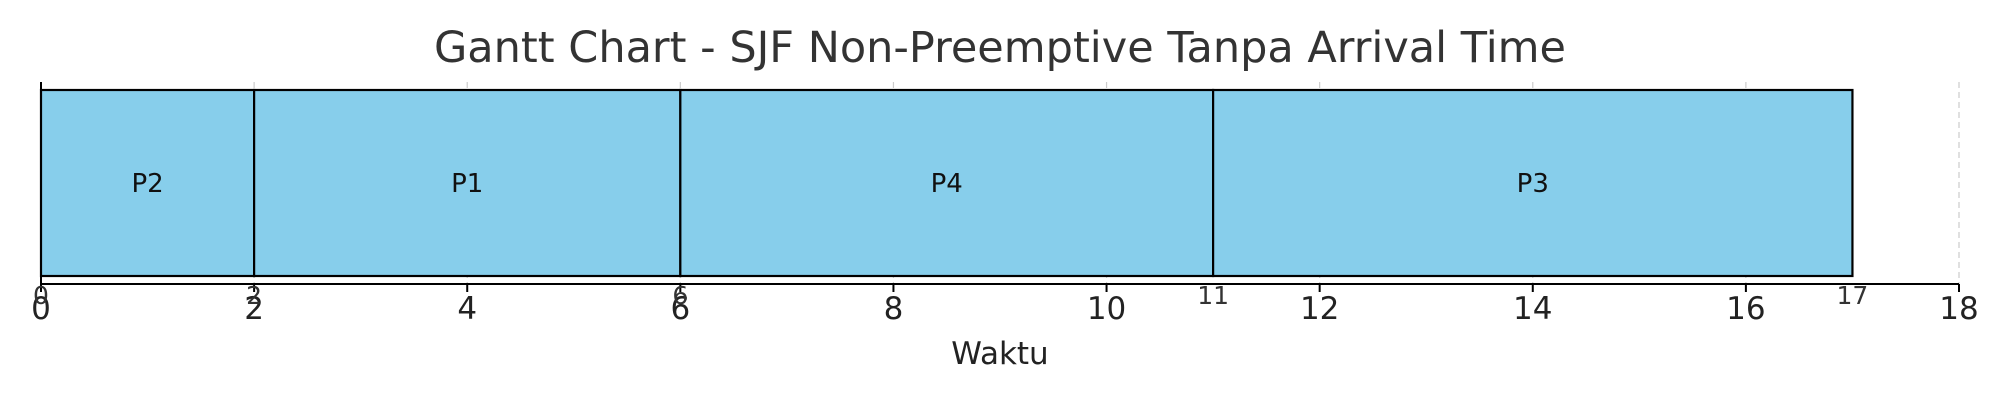 Image resolution: width=2000 pixels, height=400 pixels. I want to click on task-label-p3: P3, so click(1533, 184).